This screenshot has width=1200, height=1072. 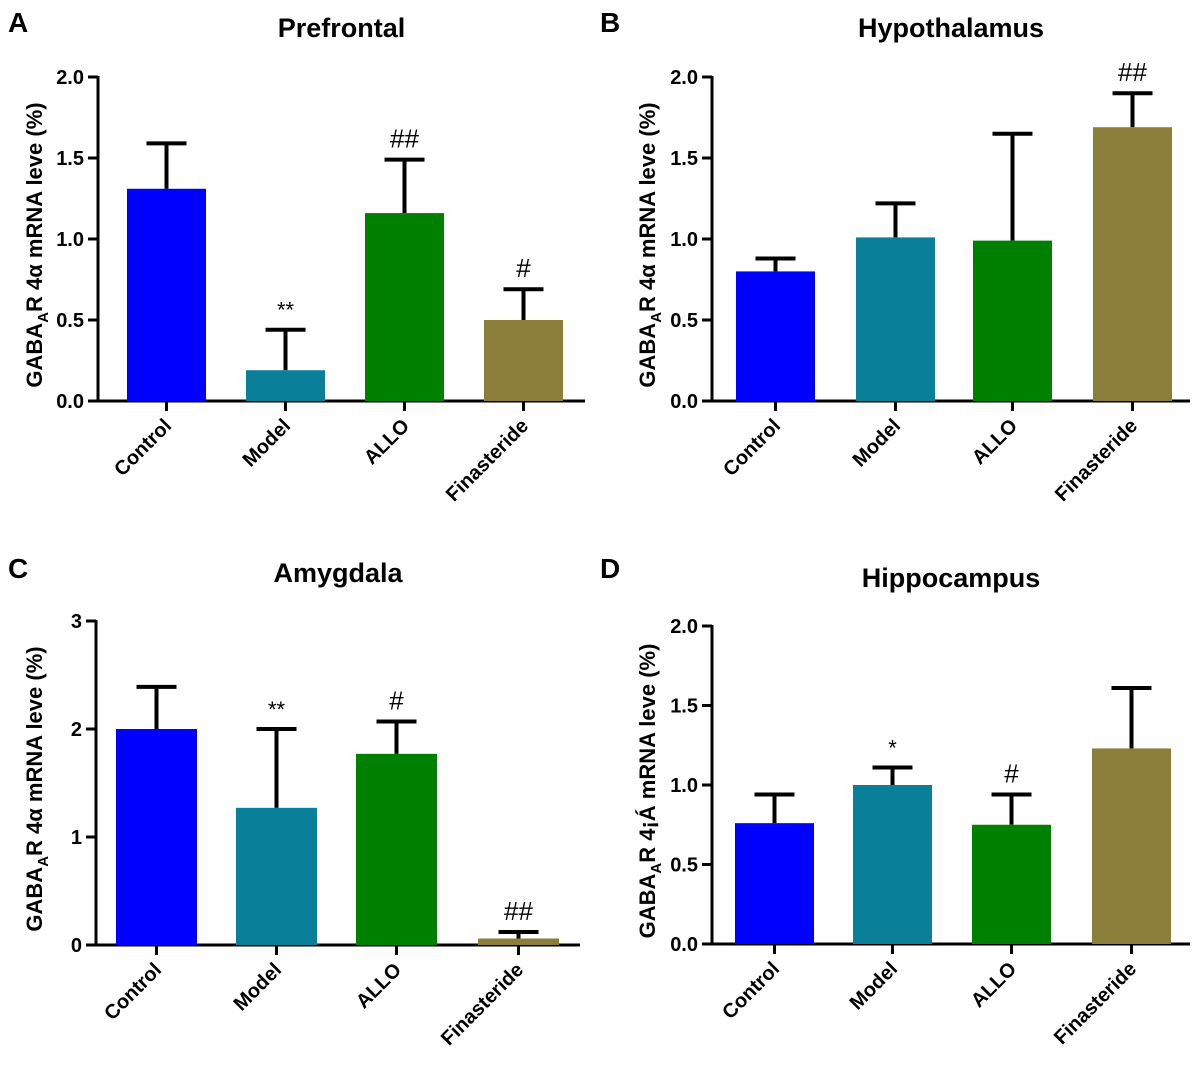 I want to click on panel-letter: B, so click(x=610, y=22).